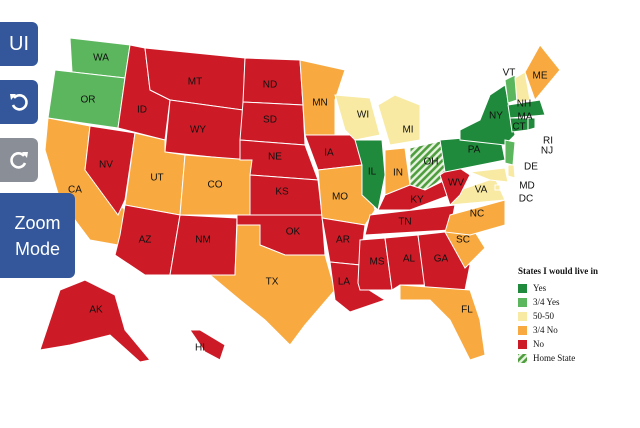 The image size is (640, 428). What do you see at coordinates (531, 167) in the screenshot?
I see `state-label: DE` at bounding box center [531, 167].